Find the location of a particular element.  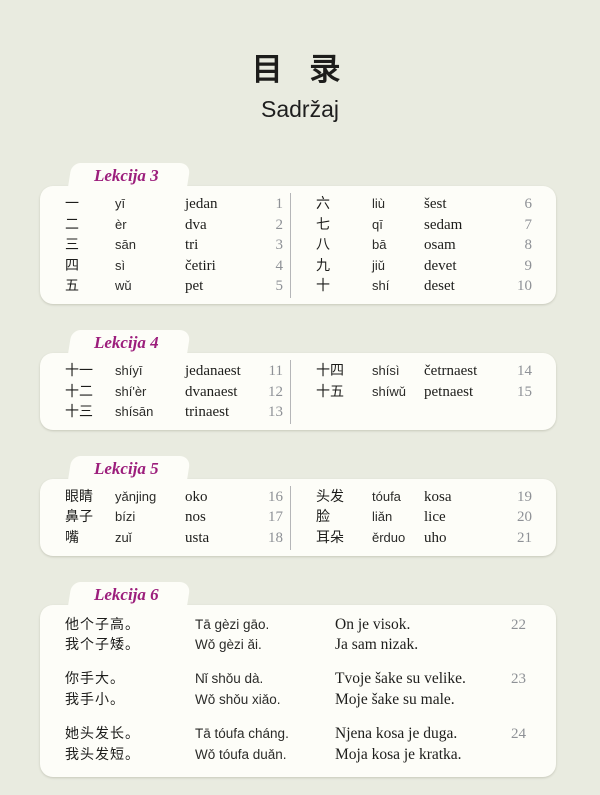

pinyin-text: tóufa is located at coordinates (386, 496).